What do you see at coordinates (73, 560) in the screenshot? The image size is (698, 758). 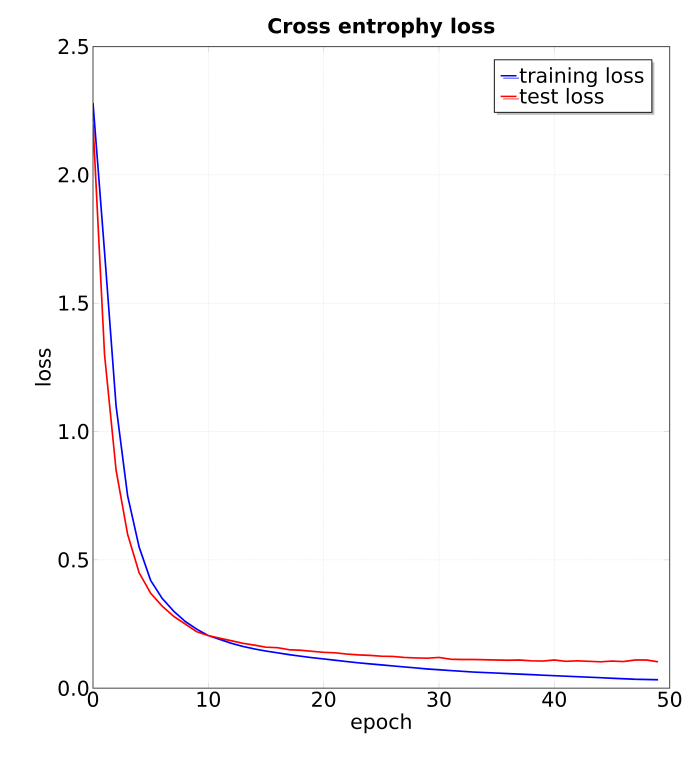 I see `y-tick-label: 0.5` at bounding box center [73, 560].